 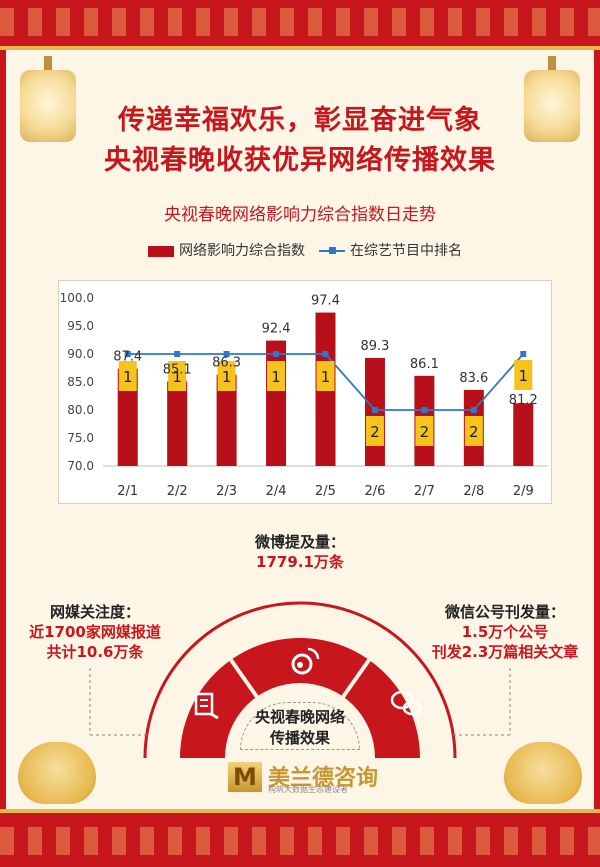 What do you see at coordinates (300, 120) in the screenshot?
I see `page-title-line1: 传递幸福欢乐，彰显奋进气象` at bounding box center [300, 120].